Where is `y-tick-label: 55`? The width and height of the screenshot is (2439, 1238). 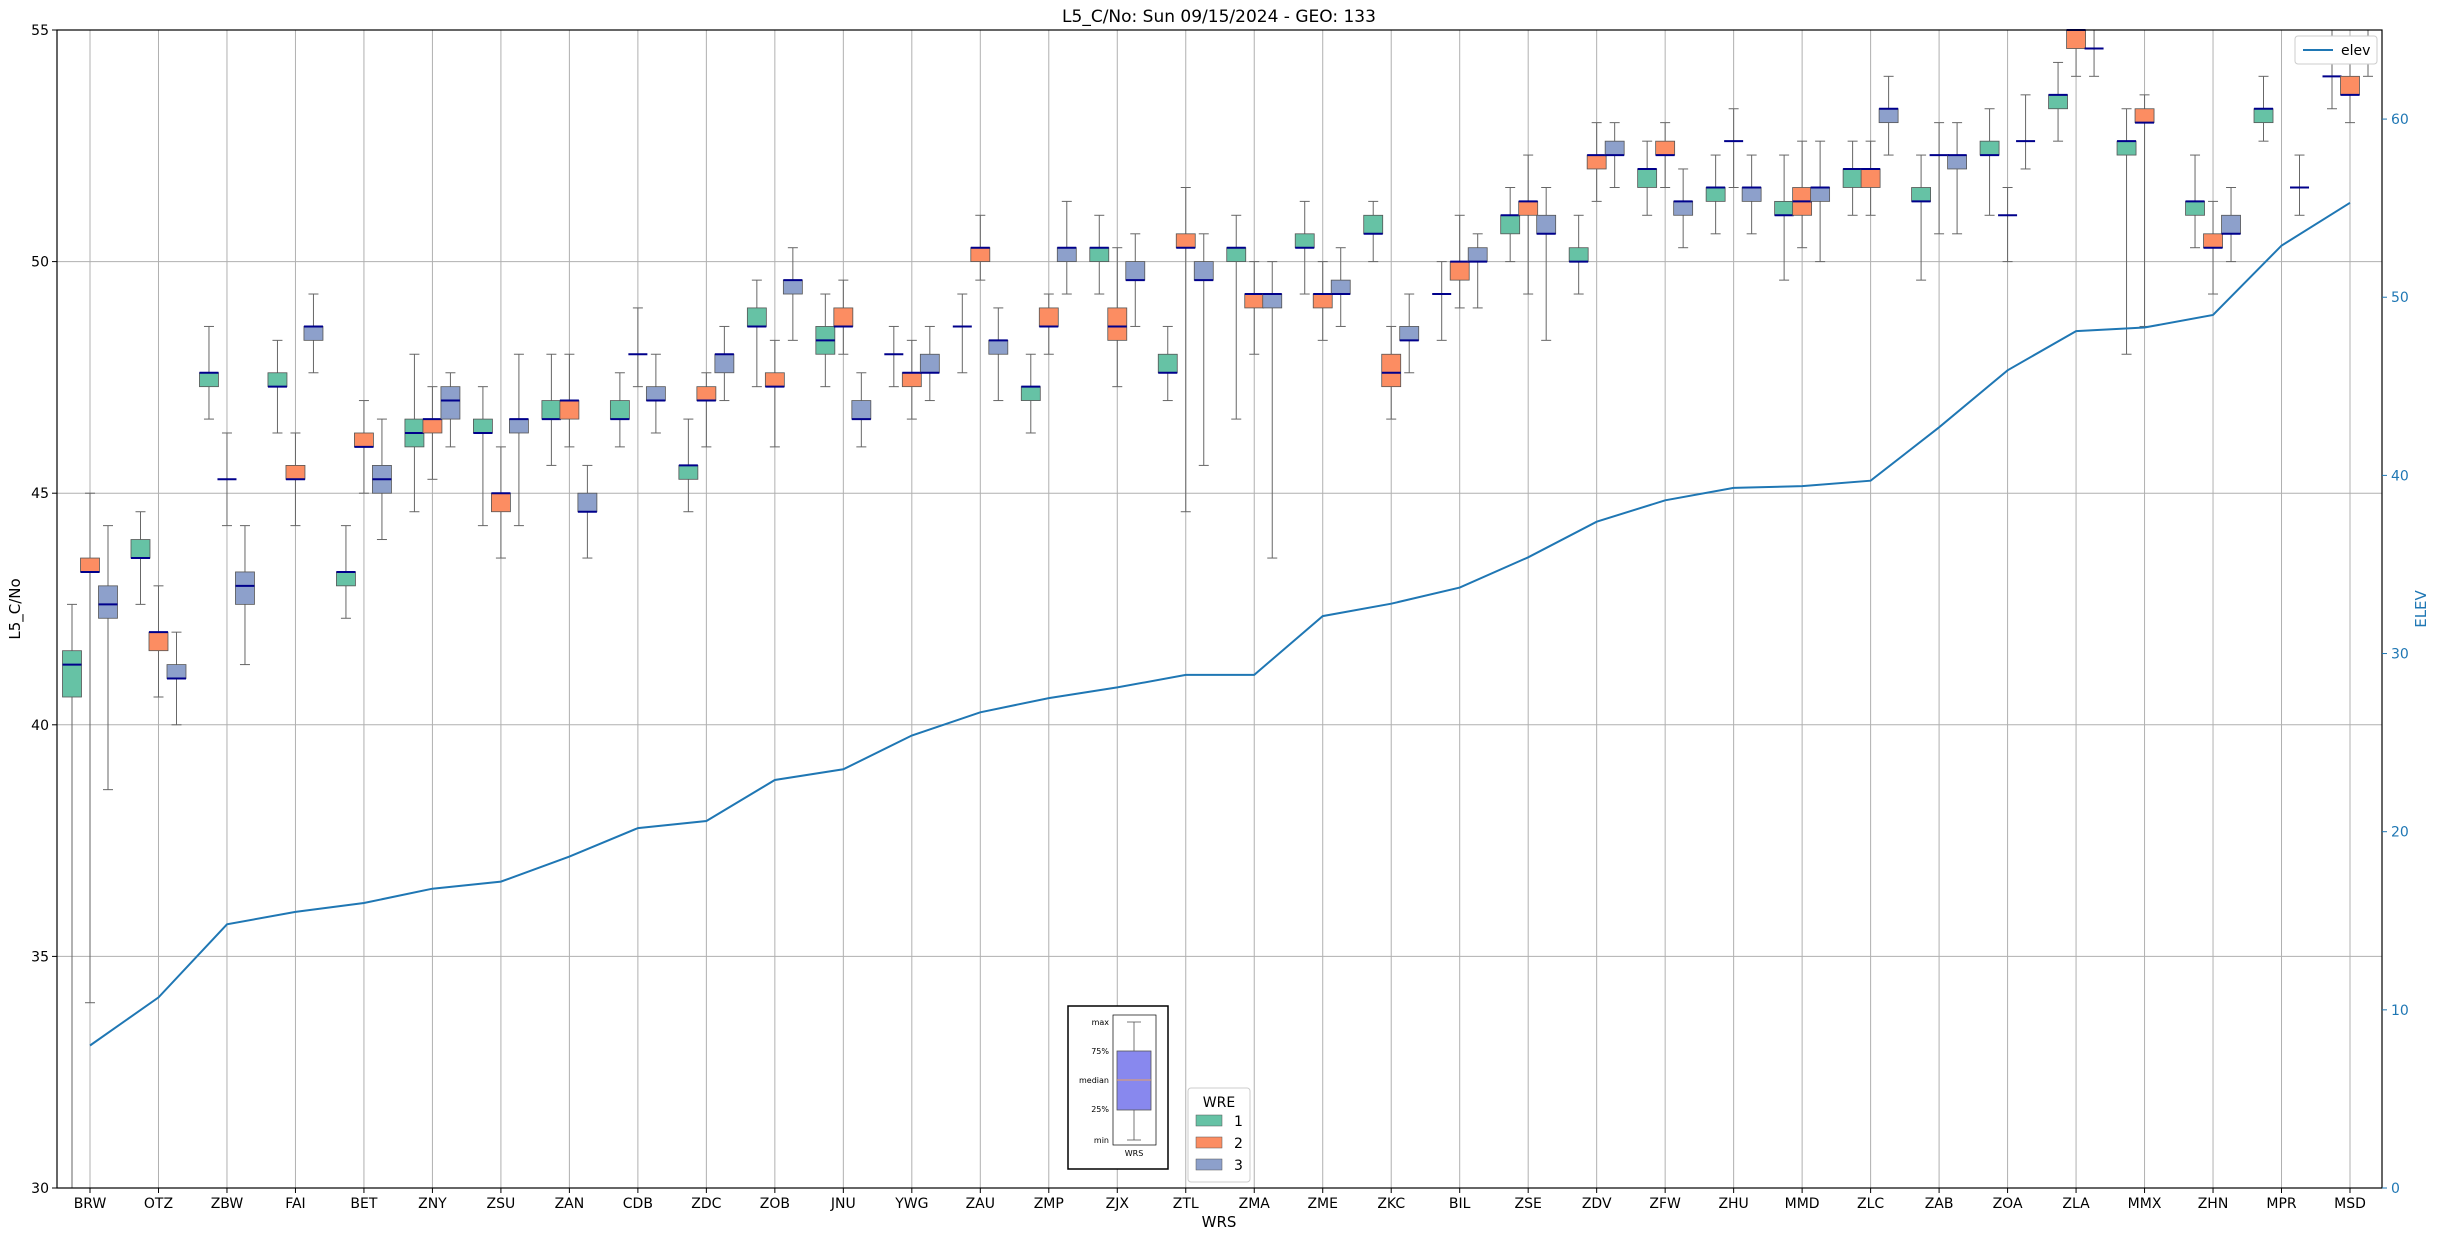 y-tick-label: 55 is located at coordinates (40, 31).